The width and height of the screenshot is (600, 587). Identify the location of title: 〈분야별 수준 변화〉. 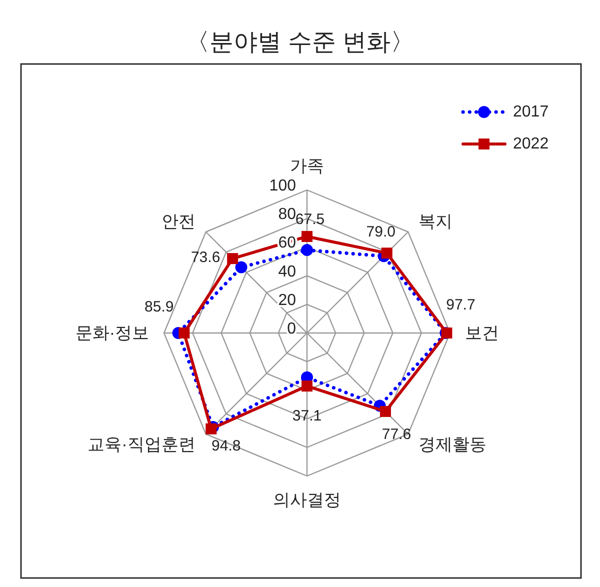
(300, 42).